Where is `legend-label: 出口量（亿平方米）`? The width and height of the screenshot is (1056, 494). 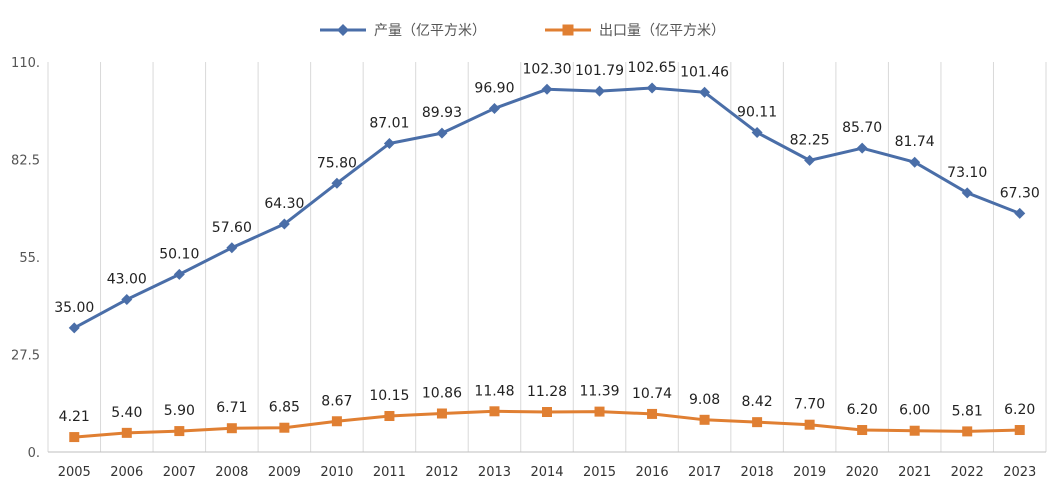 legend-label: 出口量（亿平方米） is located at coordinates (662, 31).